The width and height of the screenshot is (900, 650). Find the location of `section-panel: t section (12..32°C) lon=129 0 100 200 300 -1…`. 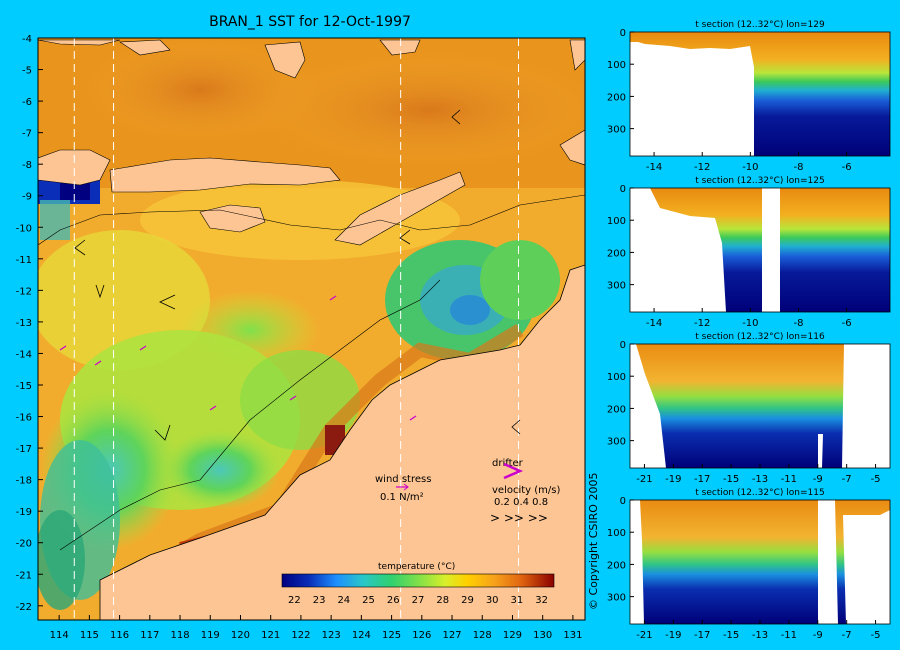

section-panel: t section (12..32°C) lon=129 0 100 200 300 -1… is located at coordinates (749, 96).